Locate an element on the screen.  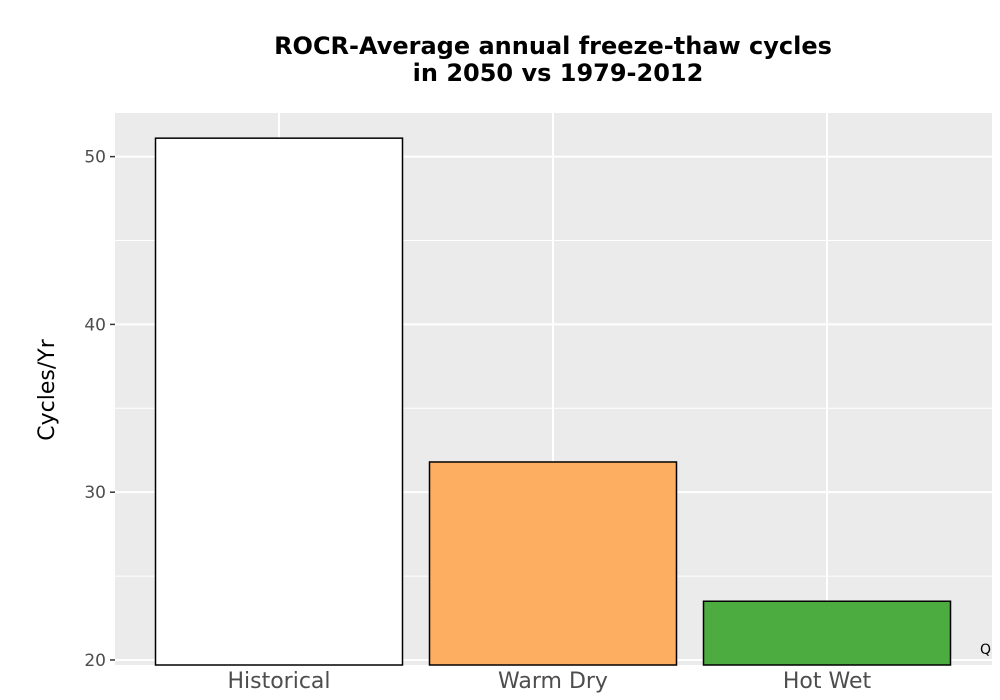
corner-note: Q is located at coordinates (985, 650).